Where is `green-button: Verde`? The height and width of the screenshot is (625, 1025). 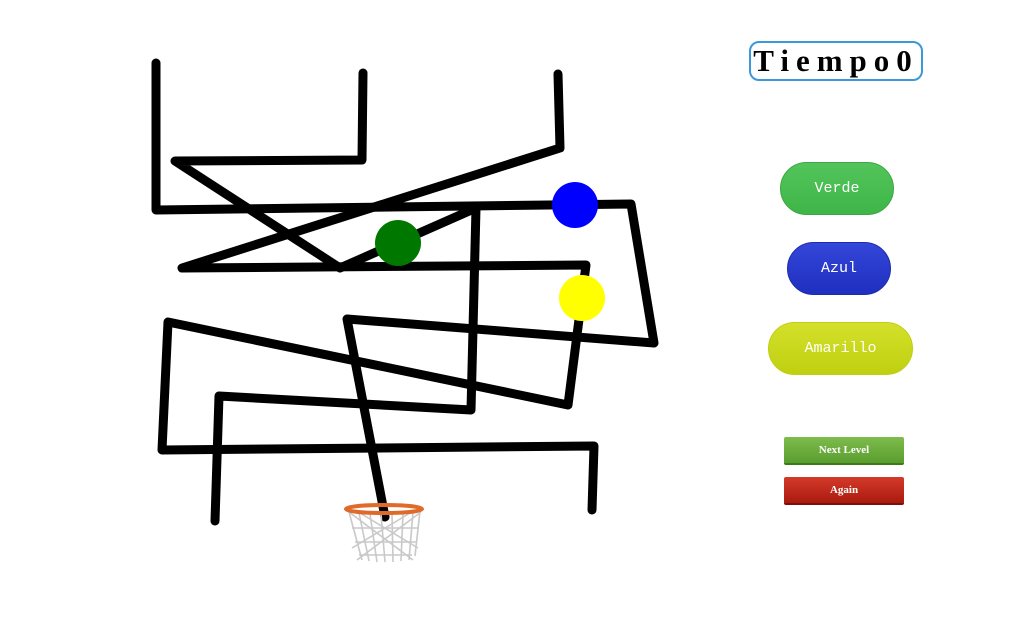
green-button: Verde is located at coordinates (837, 188).